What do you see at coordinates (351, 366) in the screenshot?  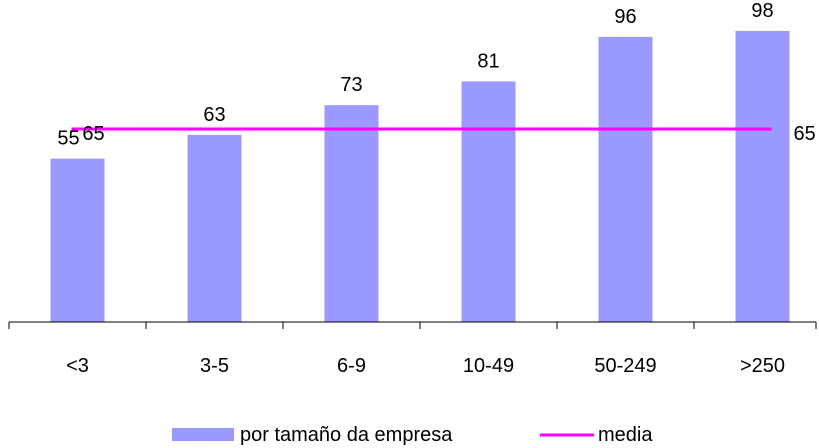 I see `x-tick-label-2: 6-9` at bounding box center [351, 366].